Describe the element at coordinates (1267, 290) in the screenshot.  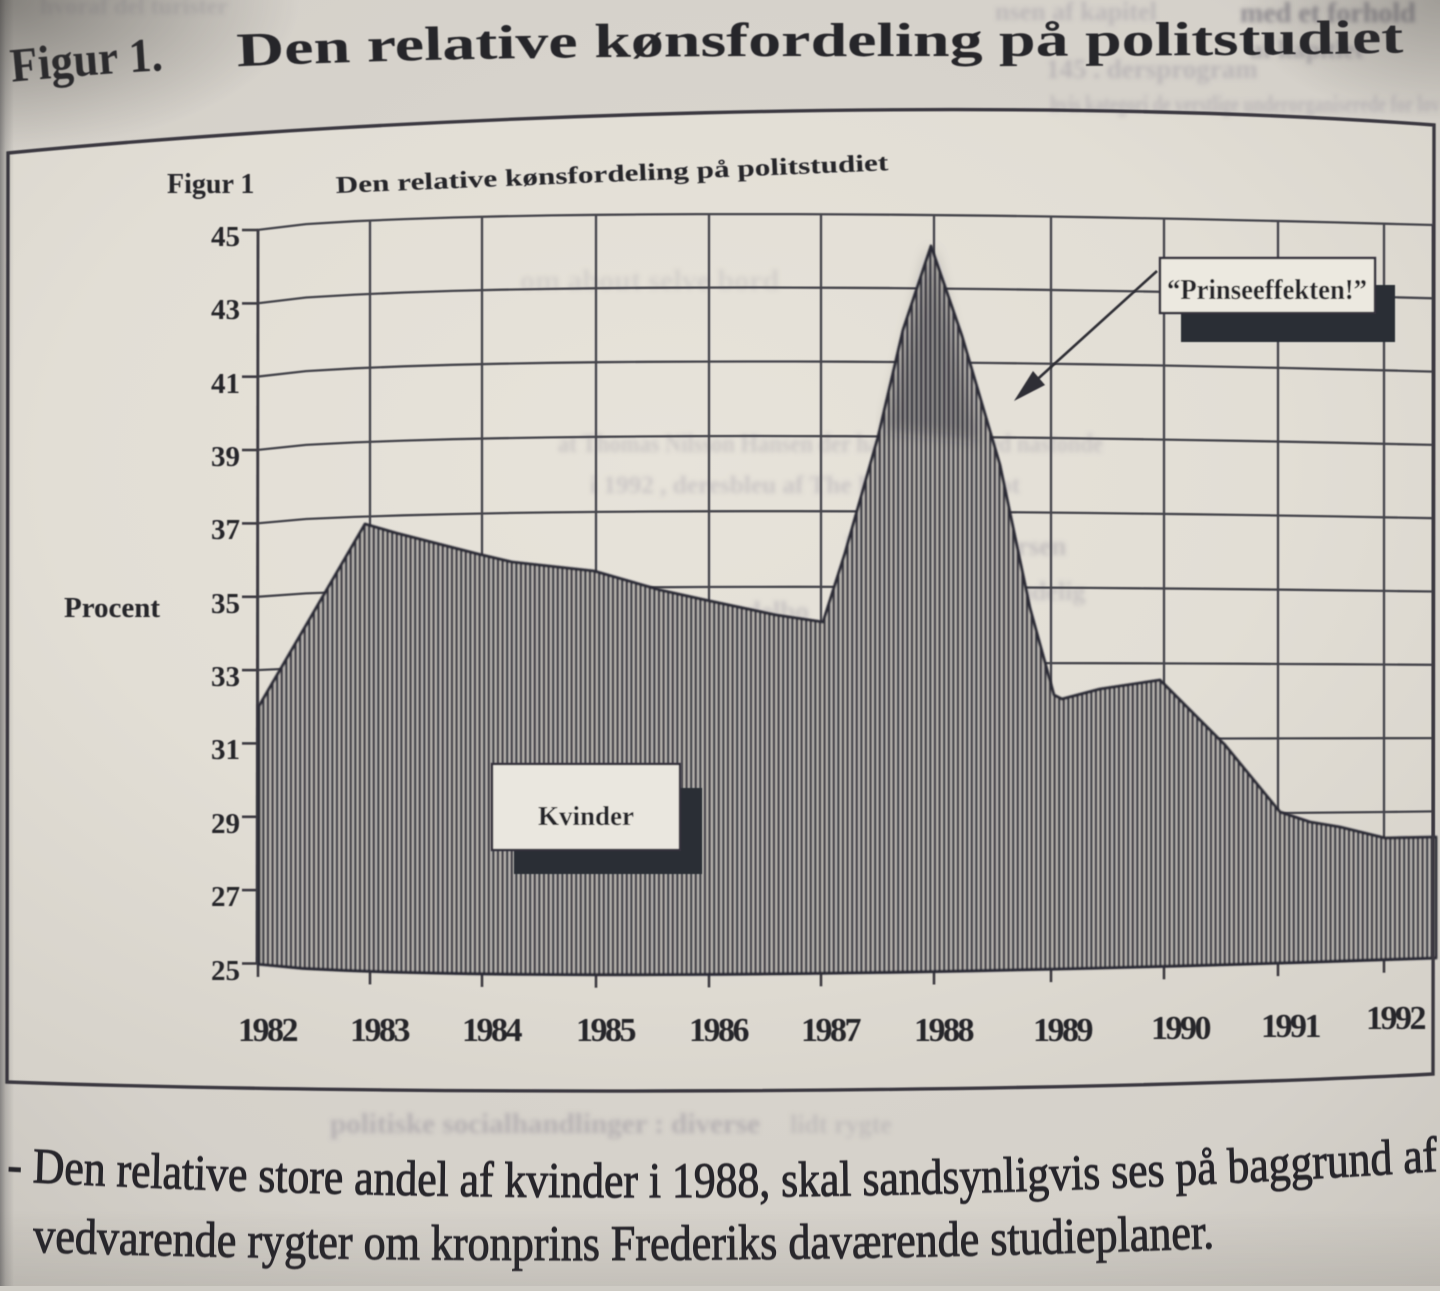
I see `svg-text: “Prinseeffekten!”` at that location.